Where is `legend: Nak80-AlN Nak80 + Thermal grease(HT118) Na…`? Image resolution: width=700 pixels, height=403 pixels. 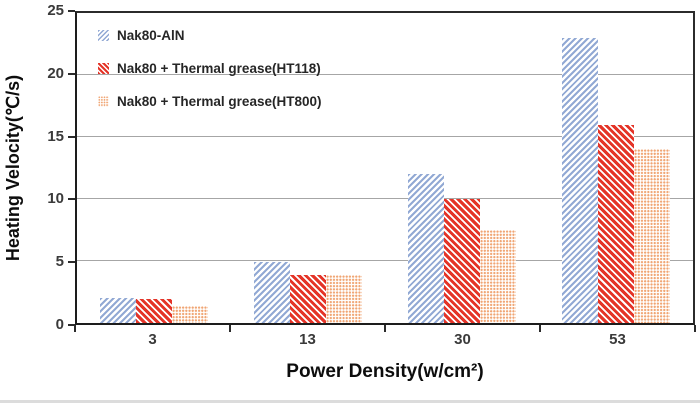 legend: Nak80-AlN Nak80 + Thermal grease(HT118) Na… is located at coordinates (209, 68).